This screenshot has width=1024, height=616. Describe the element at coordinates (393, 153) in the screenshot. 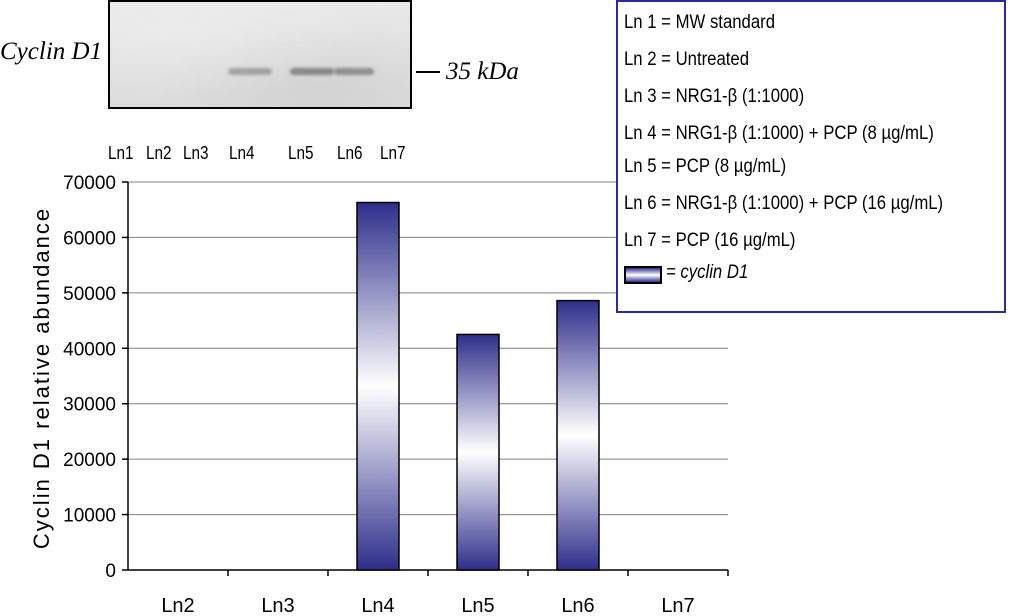

I see `blot-lane-label: Ln7` at that location.